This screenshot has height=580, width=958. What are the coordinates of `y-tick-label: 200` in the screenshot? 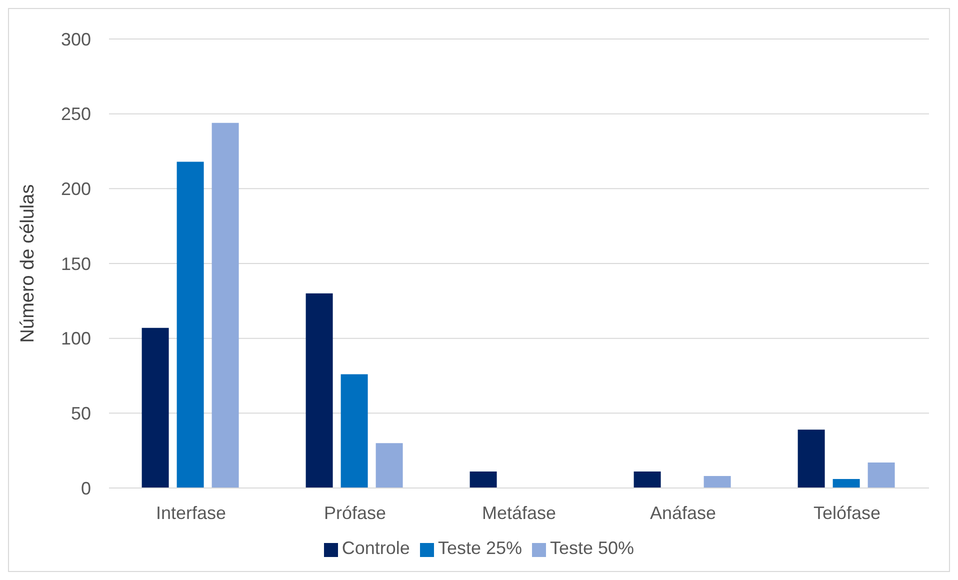 It's located at (75, 189).